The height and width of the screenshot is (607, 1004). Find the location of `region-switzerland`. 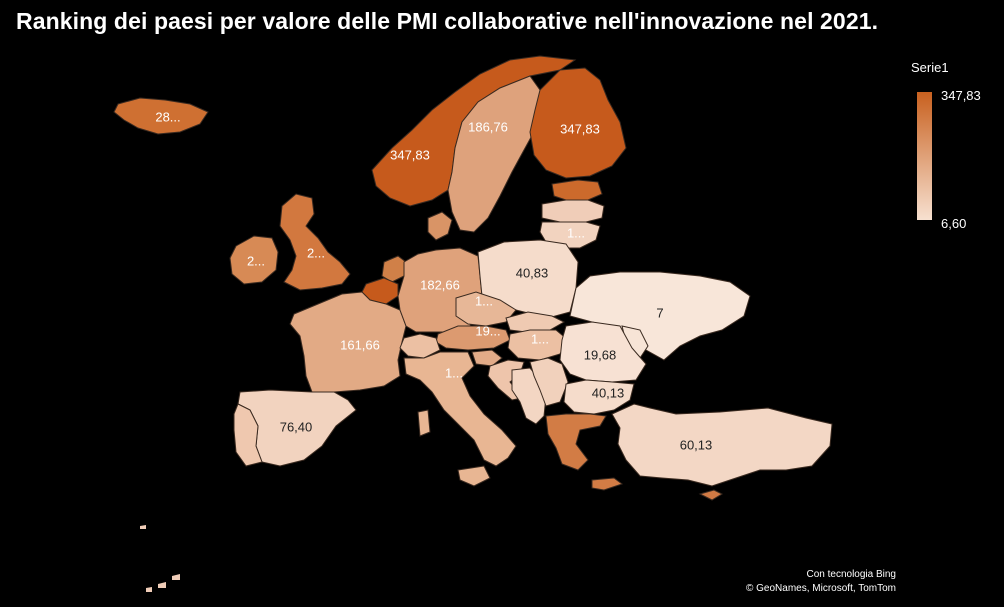

region-switzerland is located at coordinates (420, 346).